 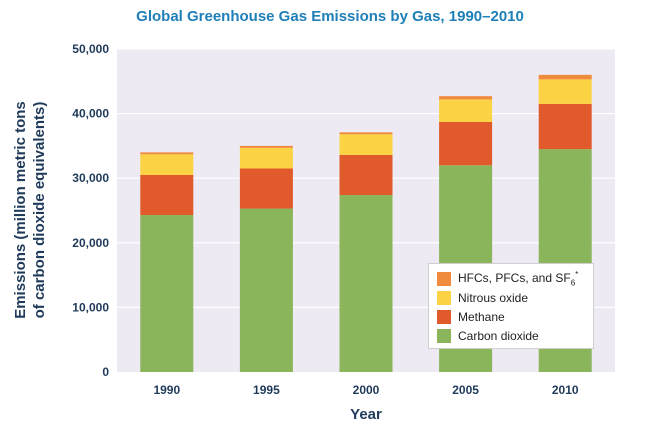 What do you see at coordinates (511, 316) in the screenshot?
I see `legend-item-methane: Methane` at bounding box center [511, 316].